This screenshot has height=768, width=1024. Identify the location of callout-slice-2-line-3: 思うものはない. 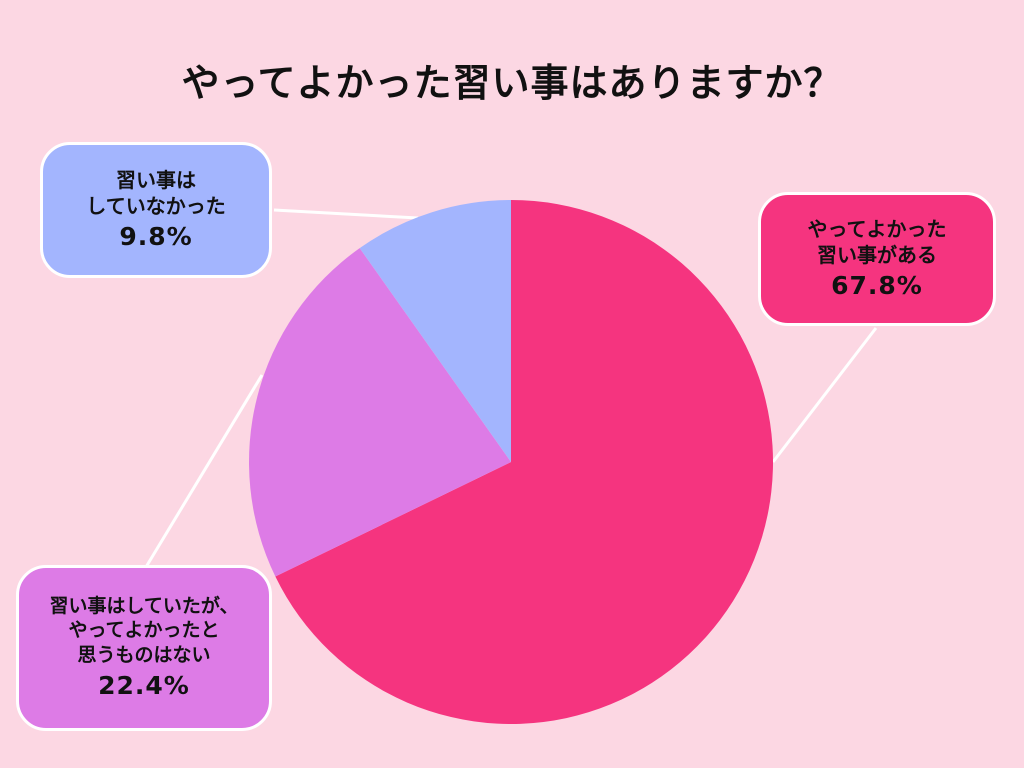
(144, 655).